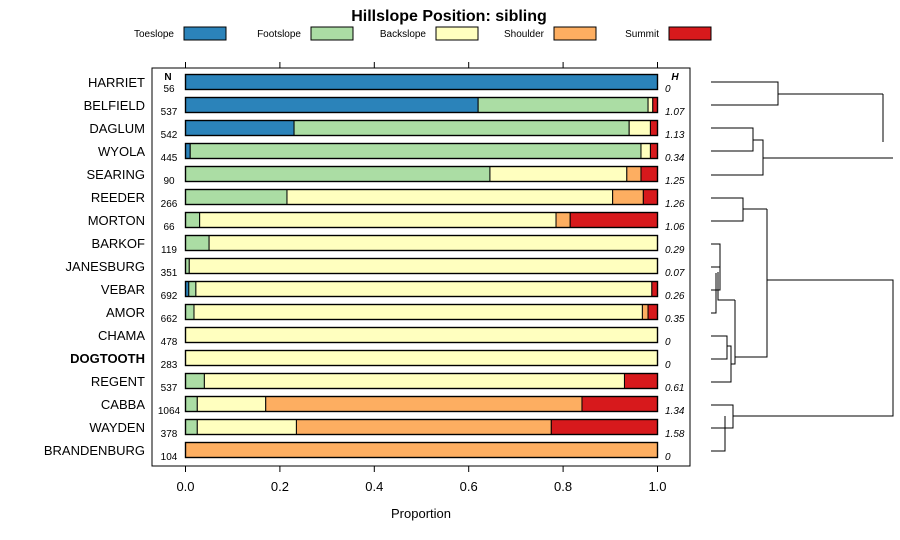 This screenshot has width=900, height=540. Describe the element at coordinates (169, 319) in the screenshot. I see `row-n: 662` at that location.